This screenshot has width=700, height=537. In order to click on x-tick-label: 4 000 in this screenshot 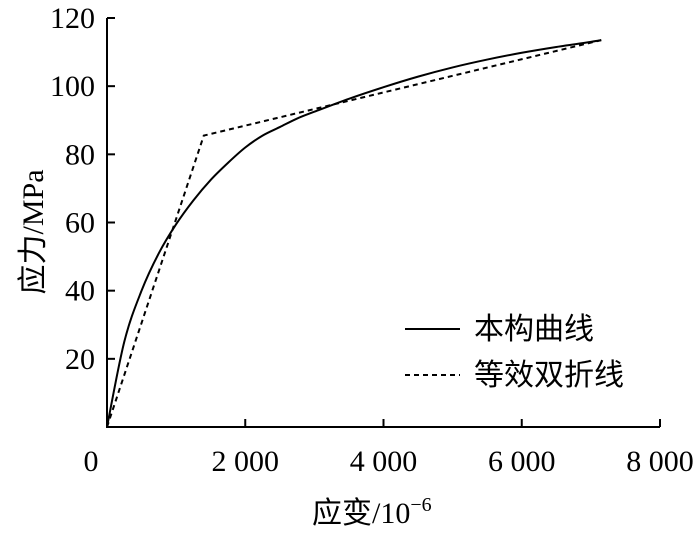, I will do `click(384, 461)`.